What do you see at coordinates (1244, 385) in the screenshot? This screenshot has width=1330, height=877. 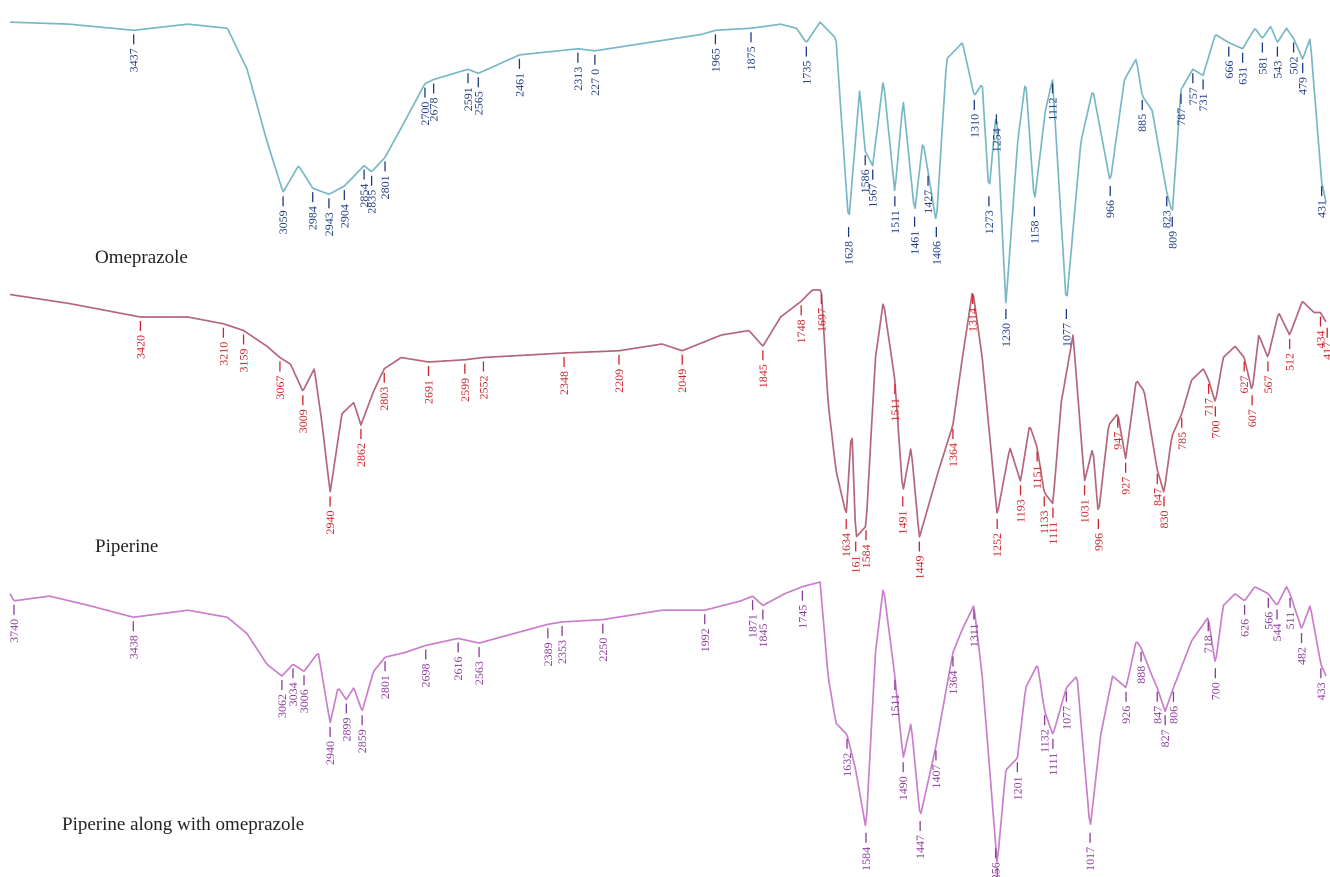 I see `peak-label-1-39: 627` at bounding box center [1244, 385].